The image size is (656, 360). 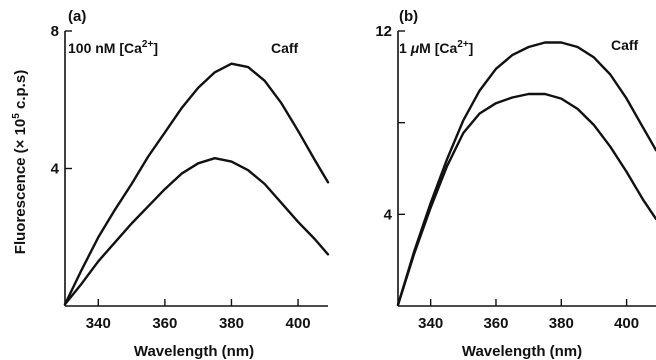 What do you see at coordinates (522, 351) in the screenshot?
I see `panel-b-x-axis-title: Wavelength (nm)` at bounding box center [522, 351].